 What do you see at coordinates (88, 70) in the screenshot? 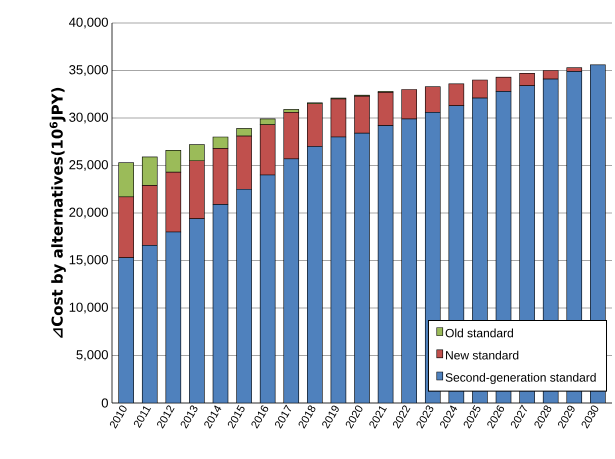
I see `y-tick-label: 35,000` at bounding box center [88, 70].